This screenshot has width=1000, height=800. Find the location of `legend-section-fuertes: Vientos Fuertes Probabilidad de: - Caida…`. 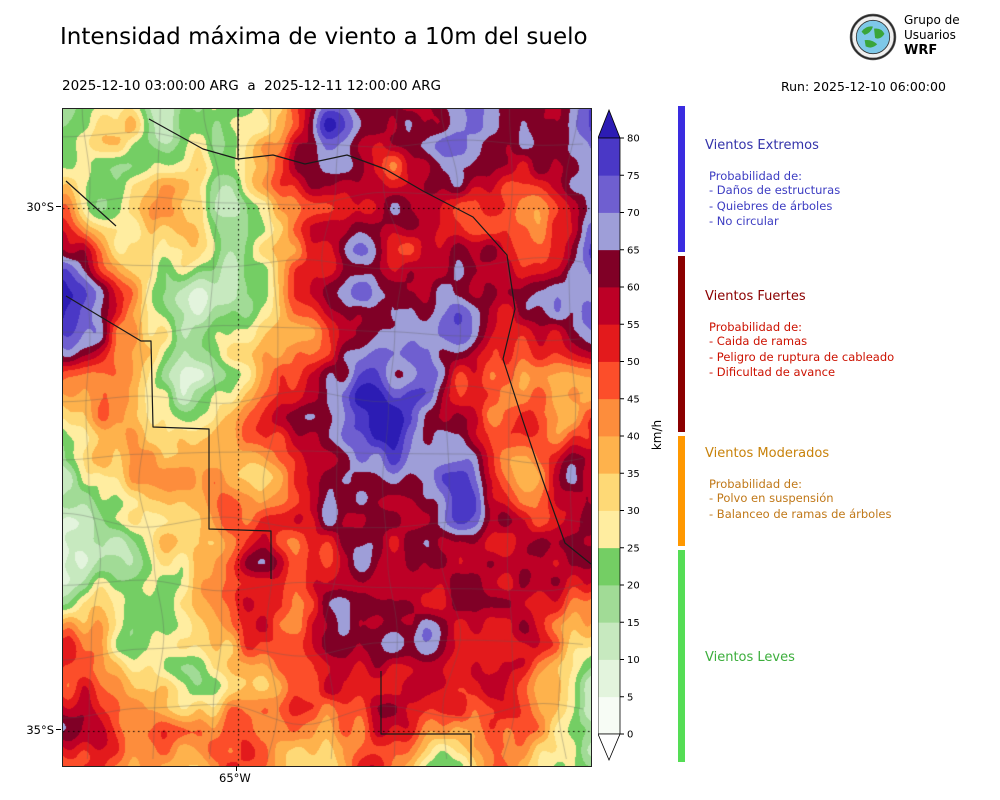

legend-section-fuertes: Vientos Fuertes Probabilidad de: - Caida… is located at coordinates (845, 335).